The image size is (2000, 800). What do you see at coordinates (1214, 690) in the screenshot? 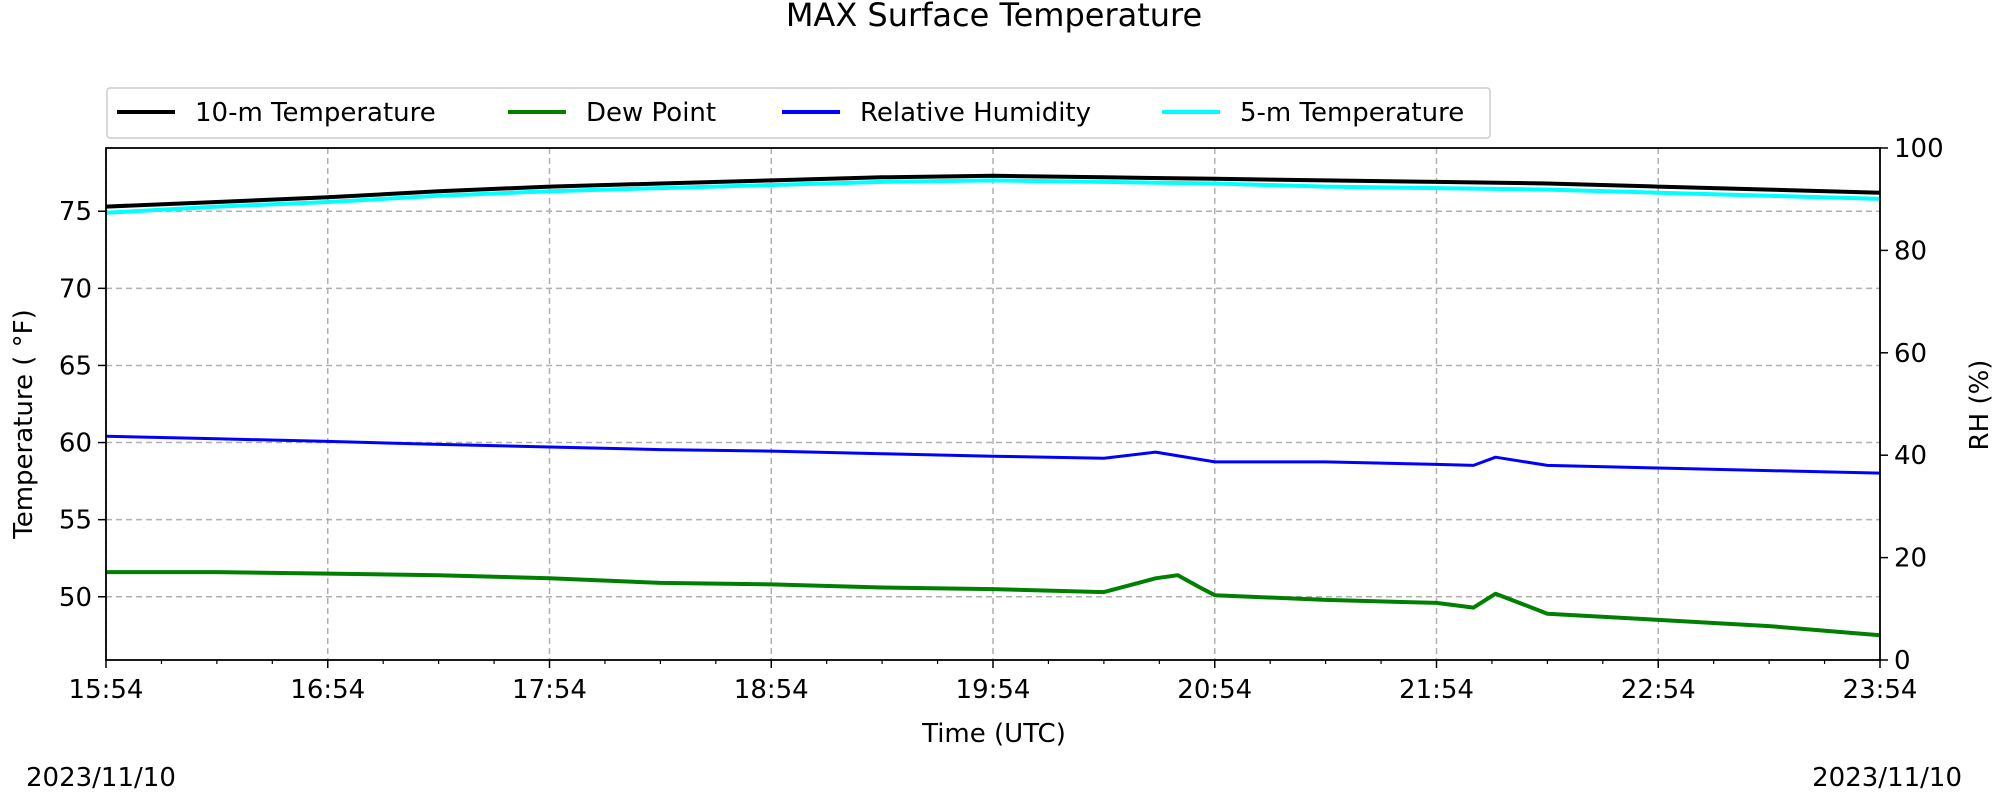
I see `x-tick-label: 20:54` at bounding box center [1214, 690].